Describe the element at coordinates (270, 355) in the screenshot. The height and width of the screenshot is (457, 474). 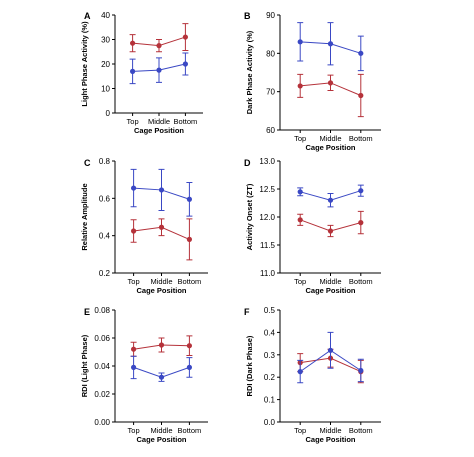
I see `y-tick-label: 0.3` at that location.